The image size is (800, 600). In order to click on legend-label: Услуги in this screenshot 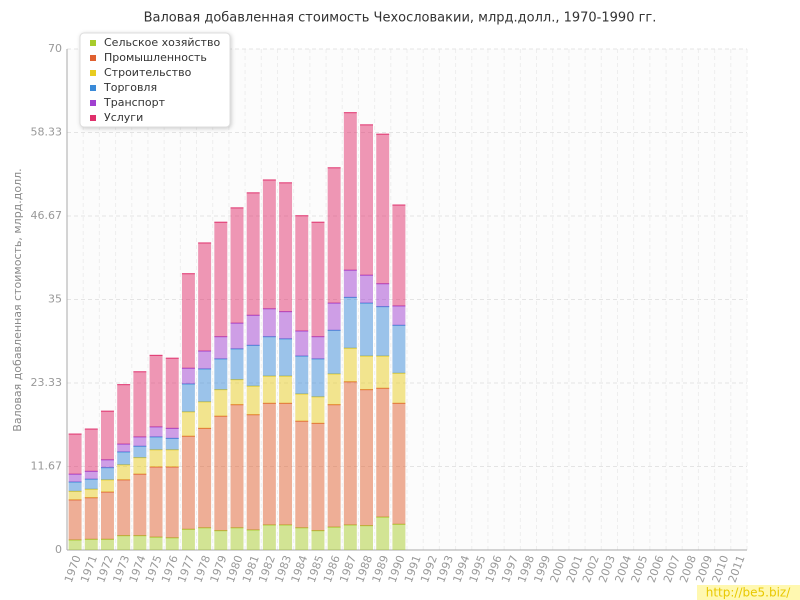, I will do `click(123, 117)`.